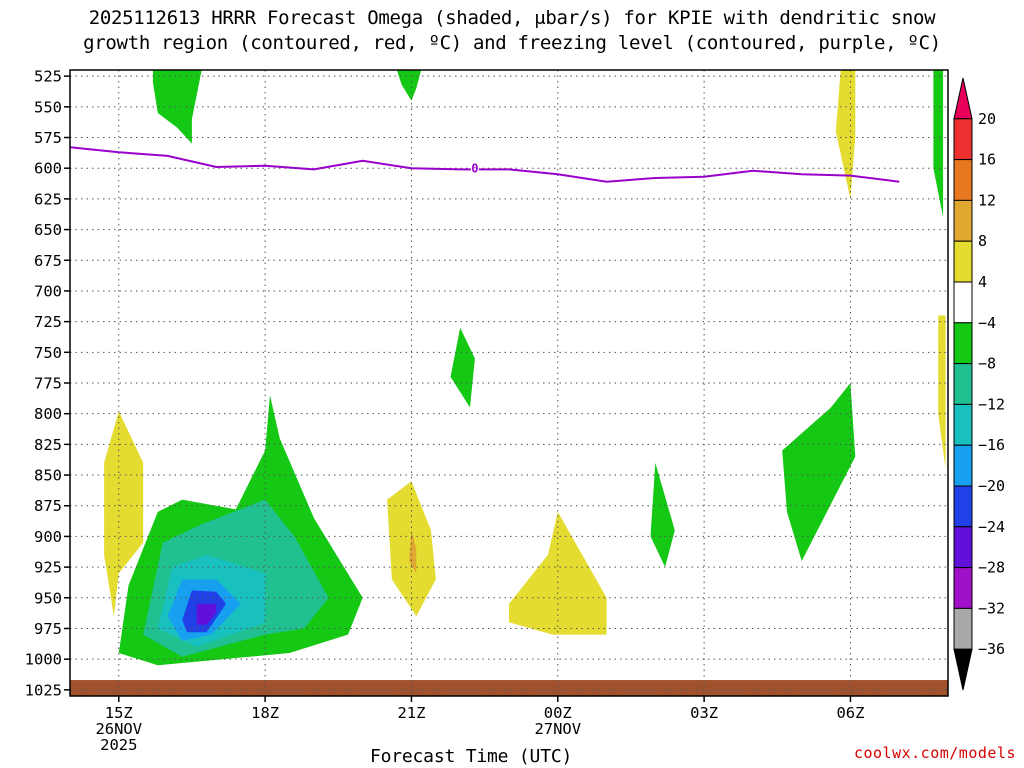 This screenshot has width=1024, height=768. I want to click on colorbar-label-10: −24, so click(991, 527).